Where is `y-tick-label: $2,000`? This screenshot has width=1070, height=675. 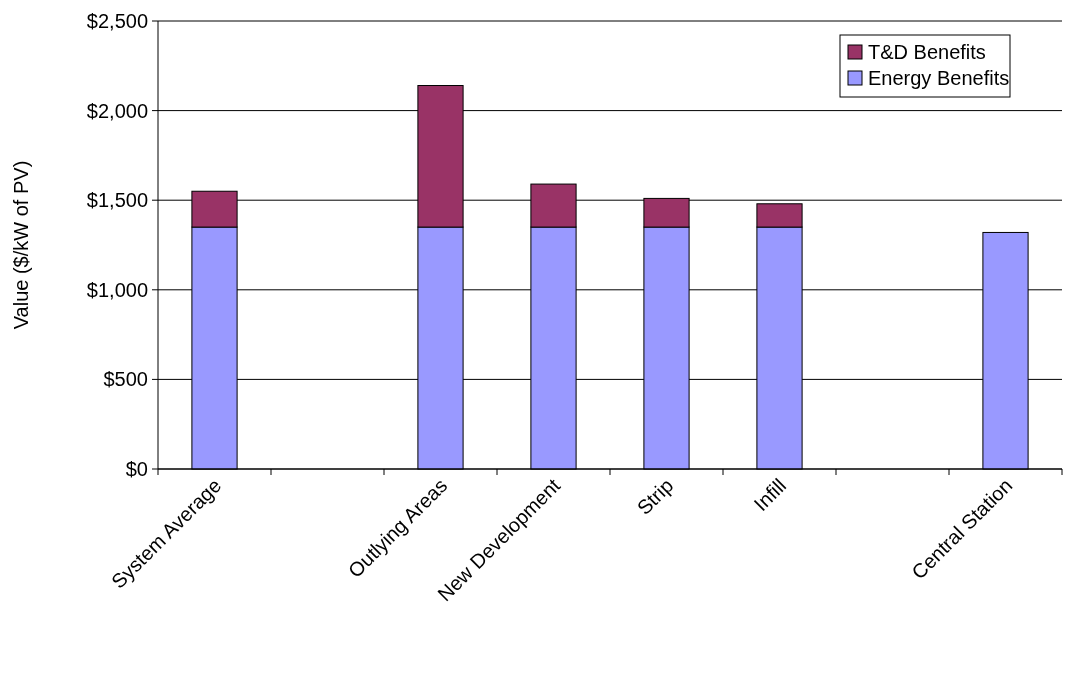 y-tick-label: $2,000 is located at coordinates (117, 110).